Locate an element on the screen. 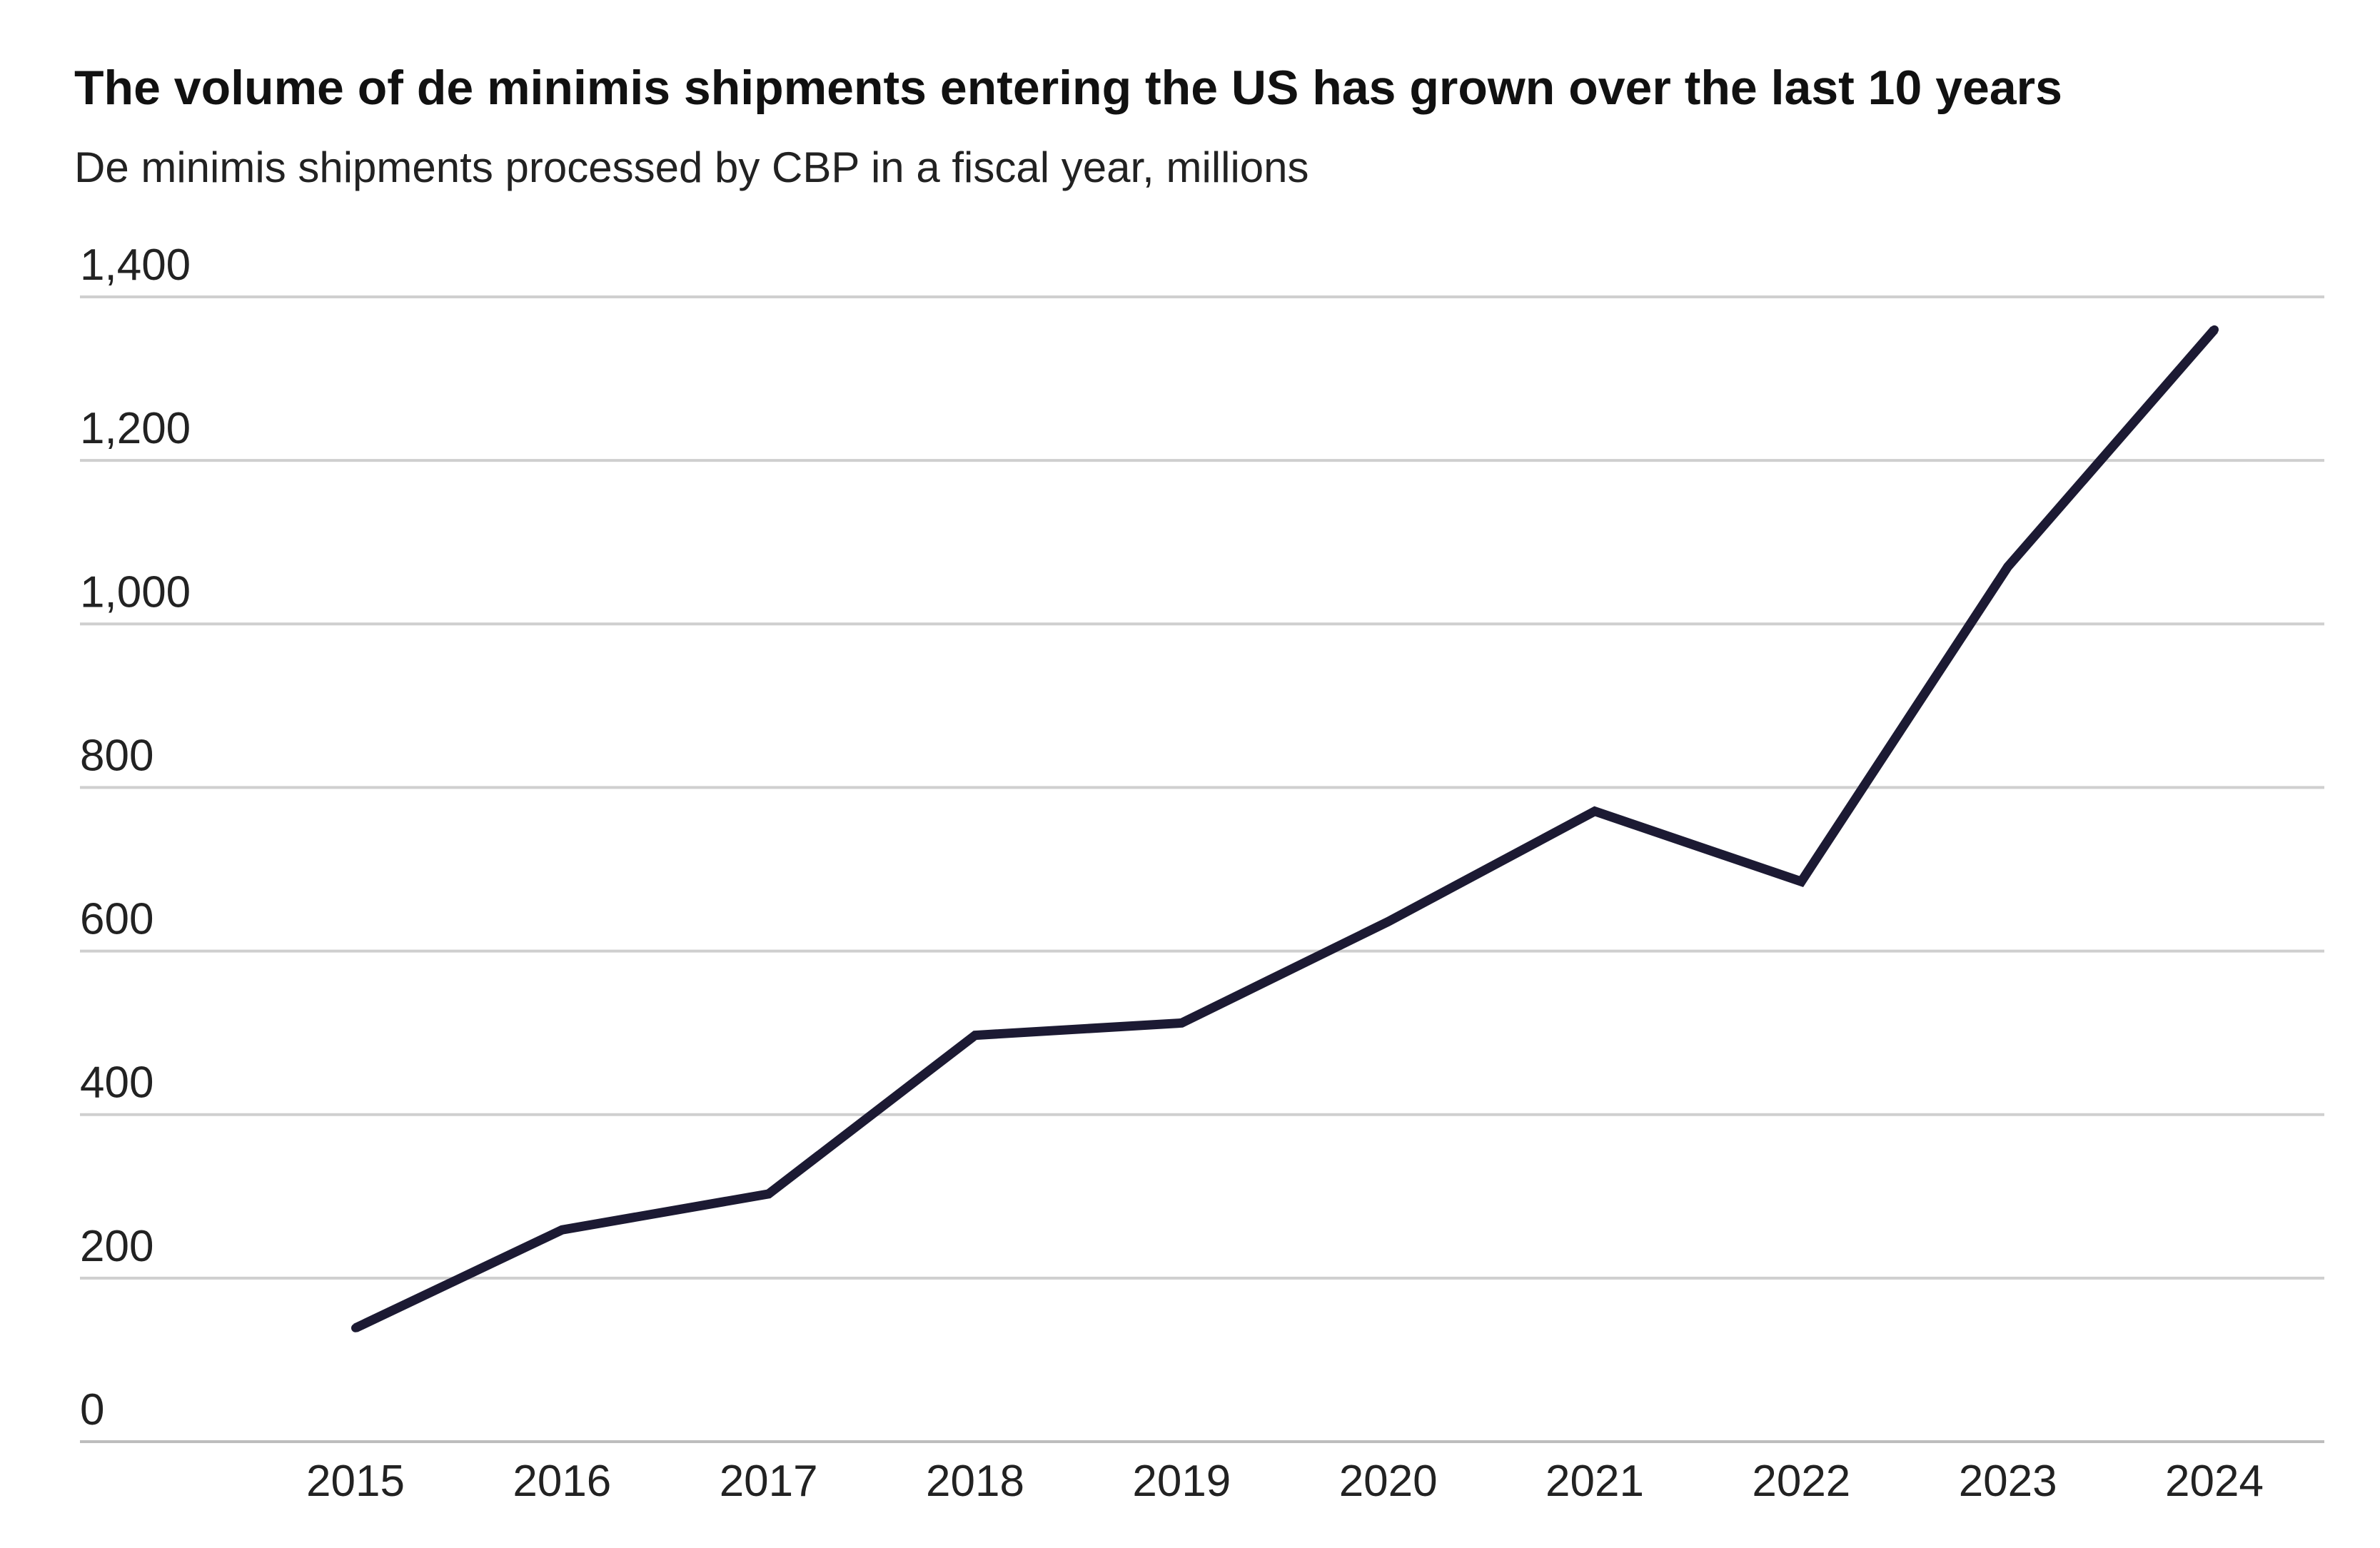 The image size is (2380, 1548). data-point-2022 is located at coordinates (1801, 881).